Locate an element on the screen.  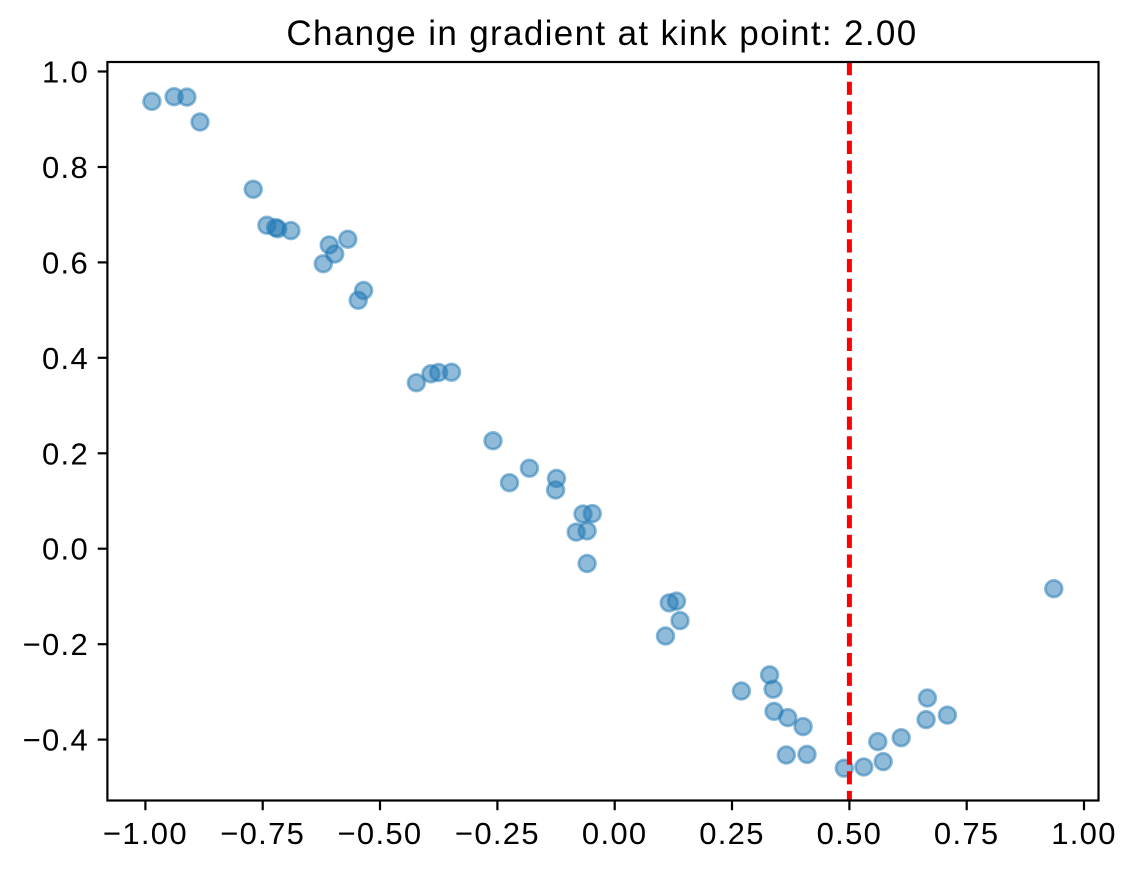
svg-text: 0.0 is located at coordinates (65, 549).